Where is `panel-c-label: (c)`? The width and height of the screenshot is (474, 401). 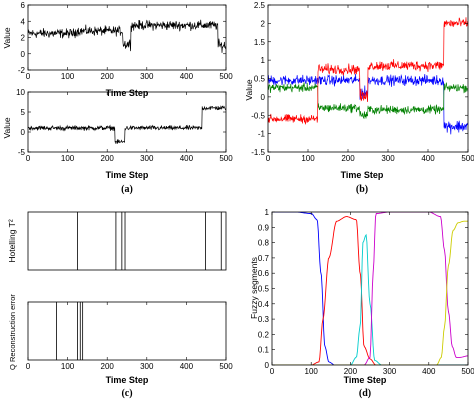
panel-c-label: (c) is located at coordinates (126, 393).